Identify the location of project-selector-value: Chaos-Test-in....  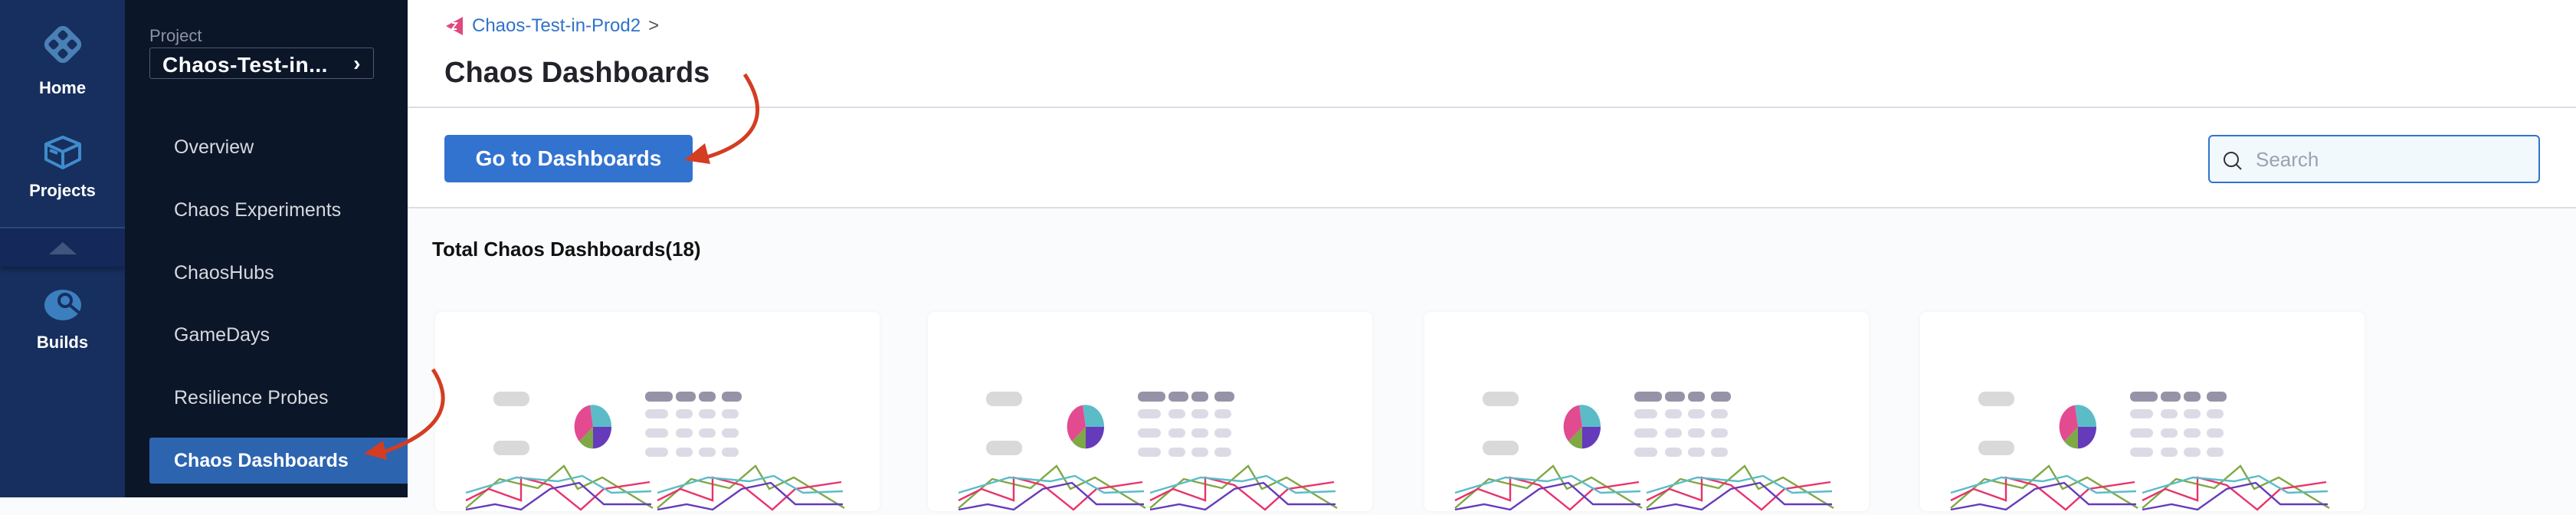
(245, 65).